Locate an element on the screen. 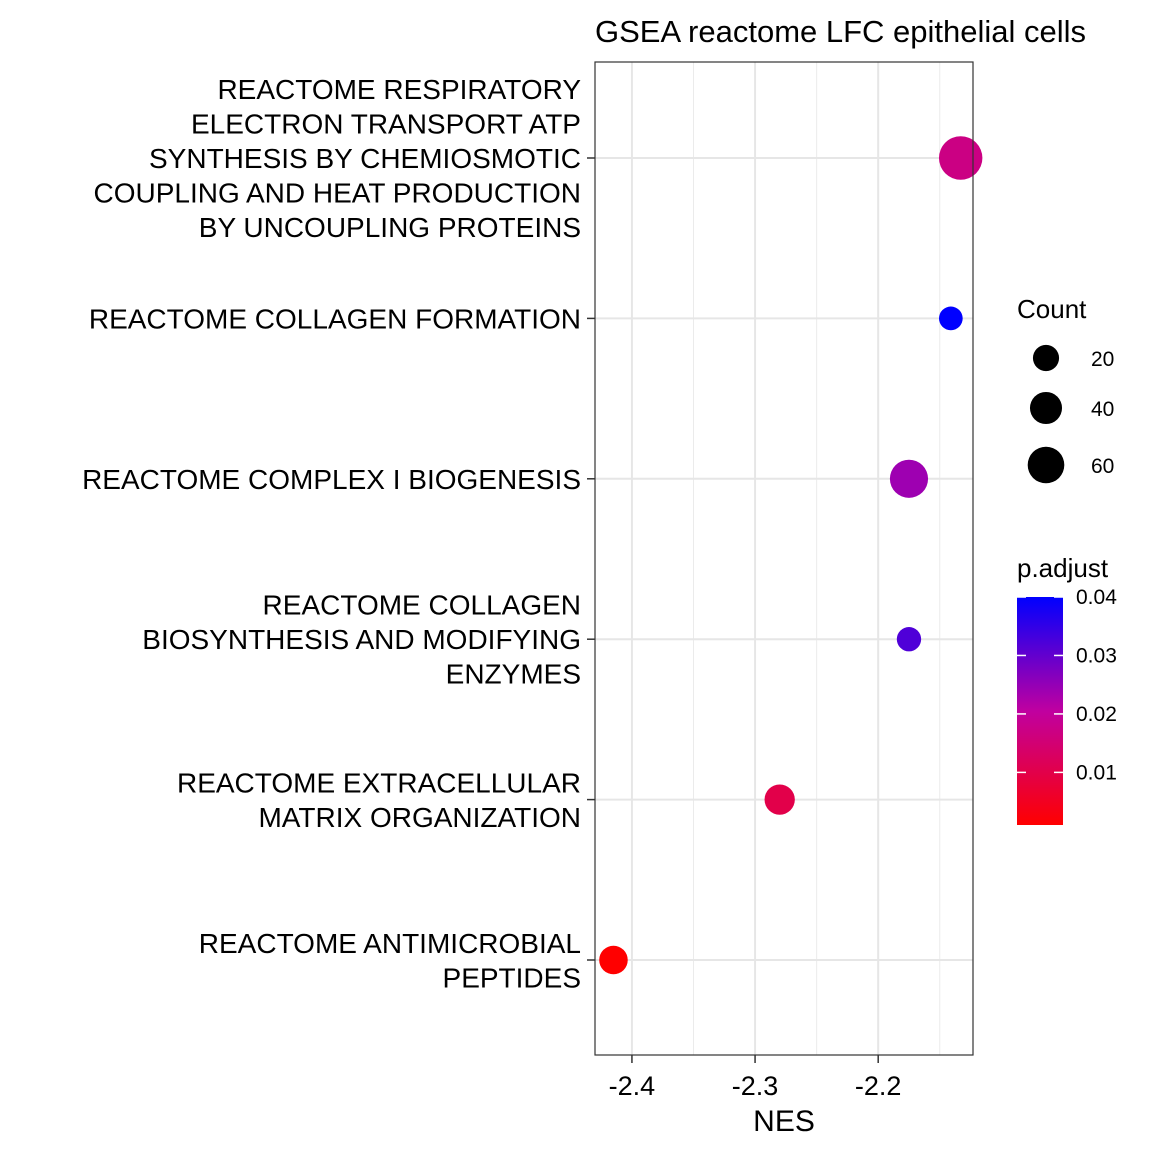 Image resolution: width=1152 pixels, height=1152 pixels. color-legend-label: 0.02 is located at coordinates (1096, 714).